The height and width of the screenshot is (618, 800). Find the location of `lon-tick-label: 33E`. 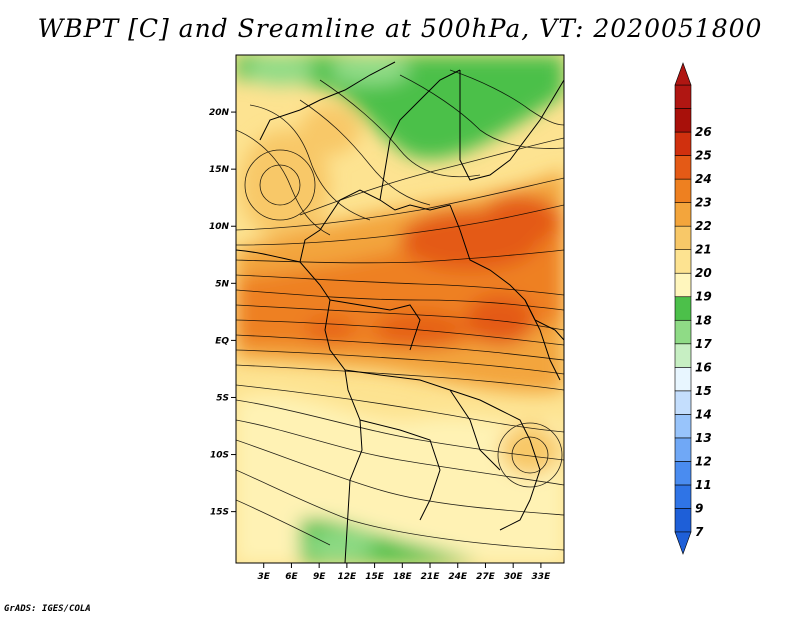

lon-tick-label: 33E is located at coordinates (542, 577).